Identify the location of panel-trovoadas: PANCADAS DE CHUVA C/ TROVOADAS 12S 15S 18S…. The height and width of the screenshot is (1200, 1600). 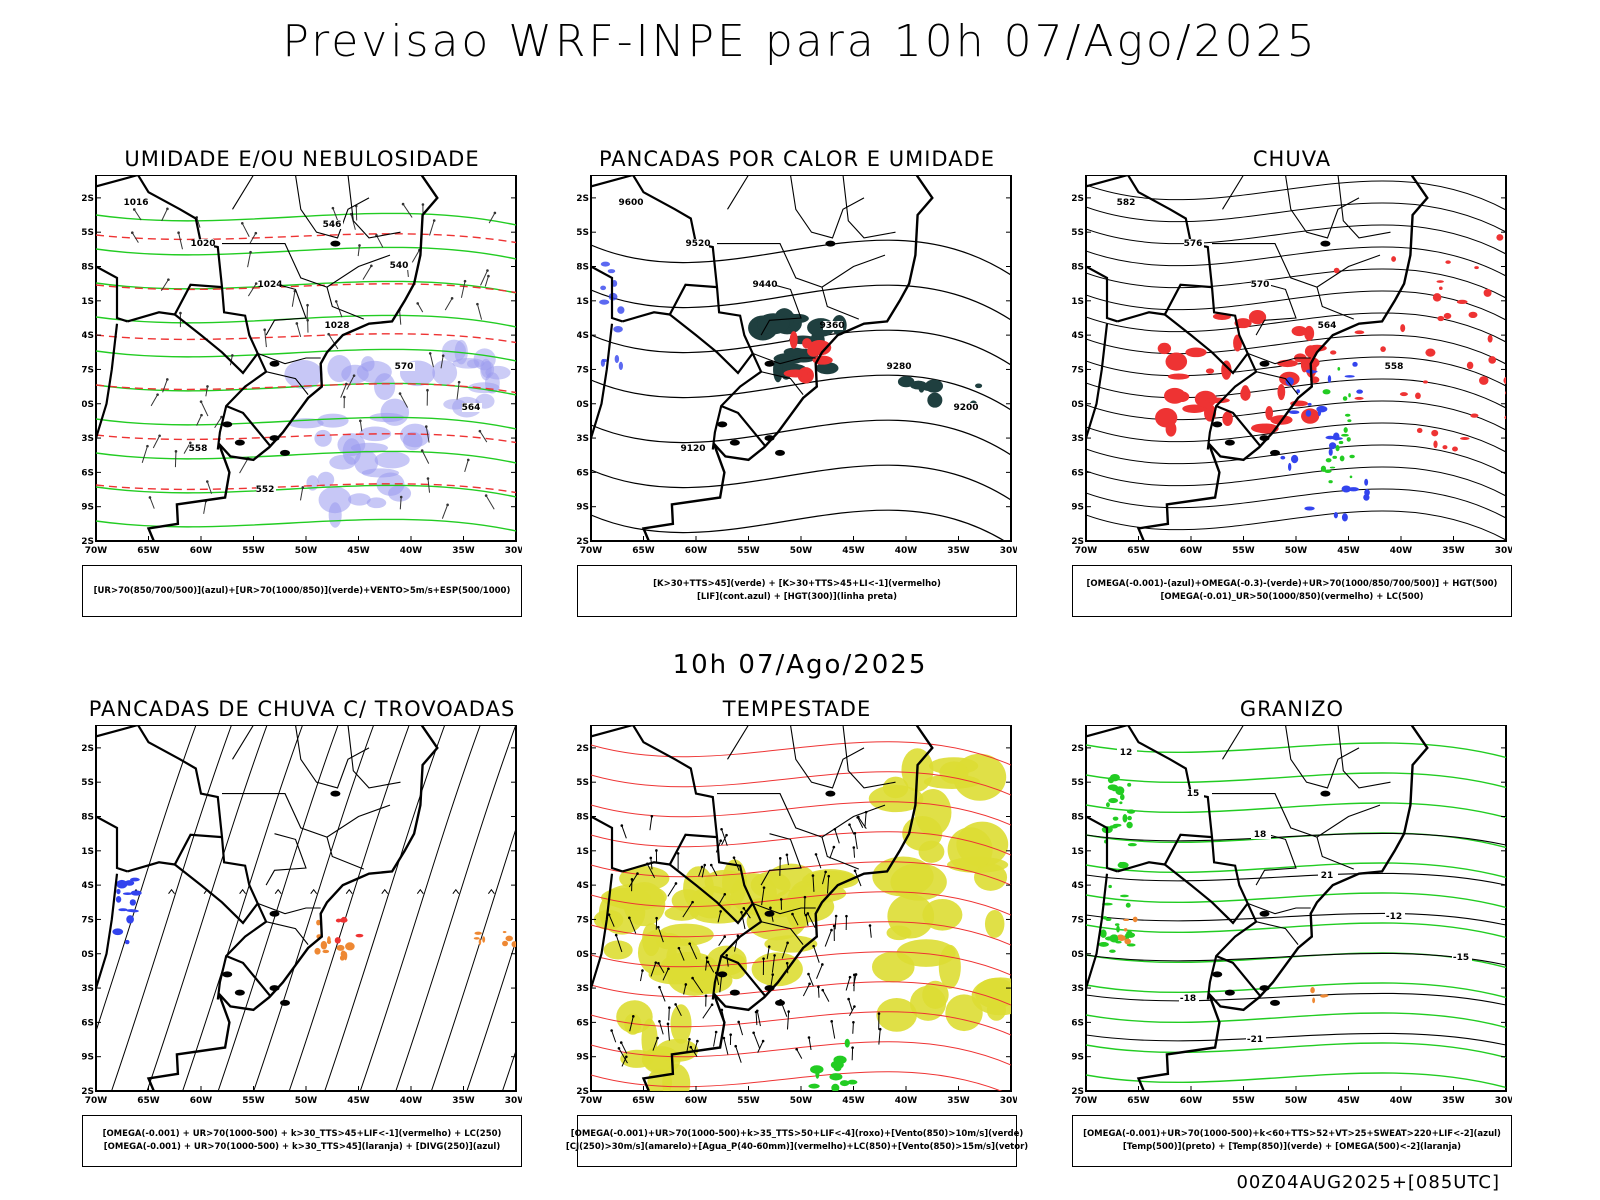
(302, 932).